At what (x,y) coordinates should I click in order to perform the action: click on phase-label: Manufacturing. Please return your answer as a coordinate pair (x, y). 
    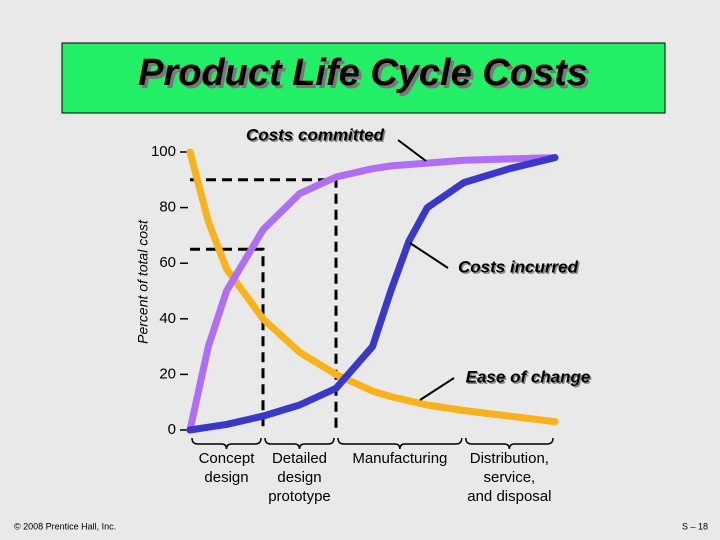
    Looking at the image, I should click on (399, 458).